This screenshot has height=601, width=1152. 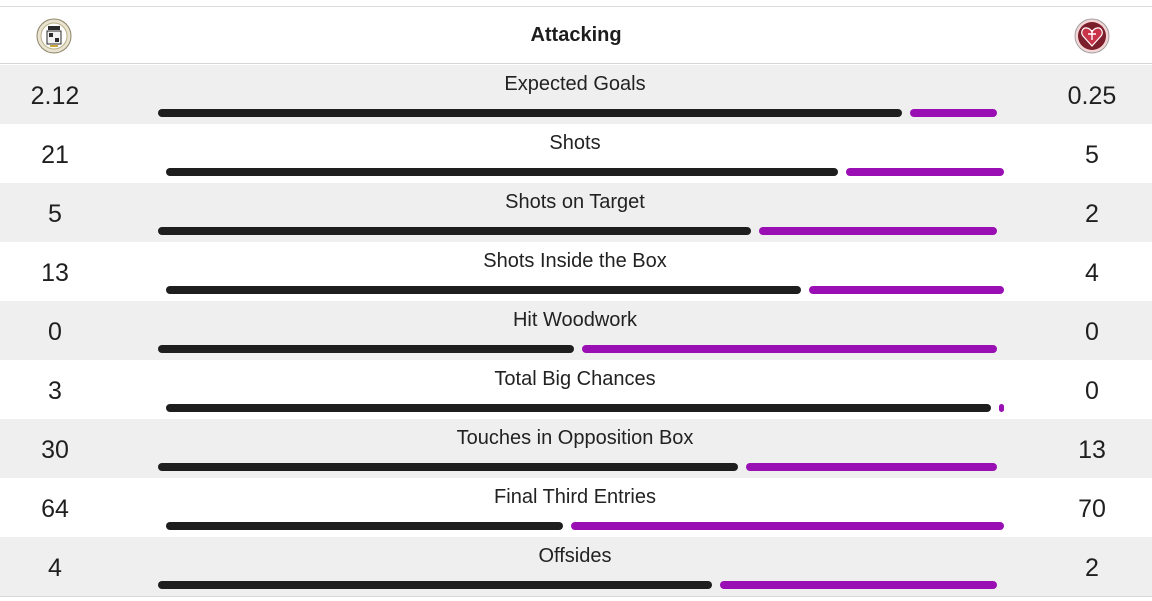 I want to click on stat-row: 21 Shots 5, so click(x=576, y=153).